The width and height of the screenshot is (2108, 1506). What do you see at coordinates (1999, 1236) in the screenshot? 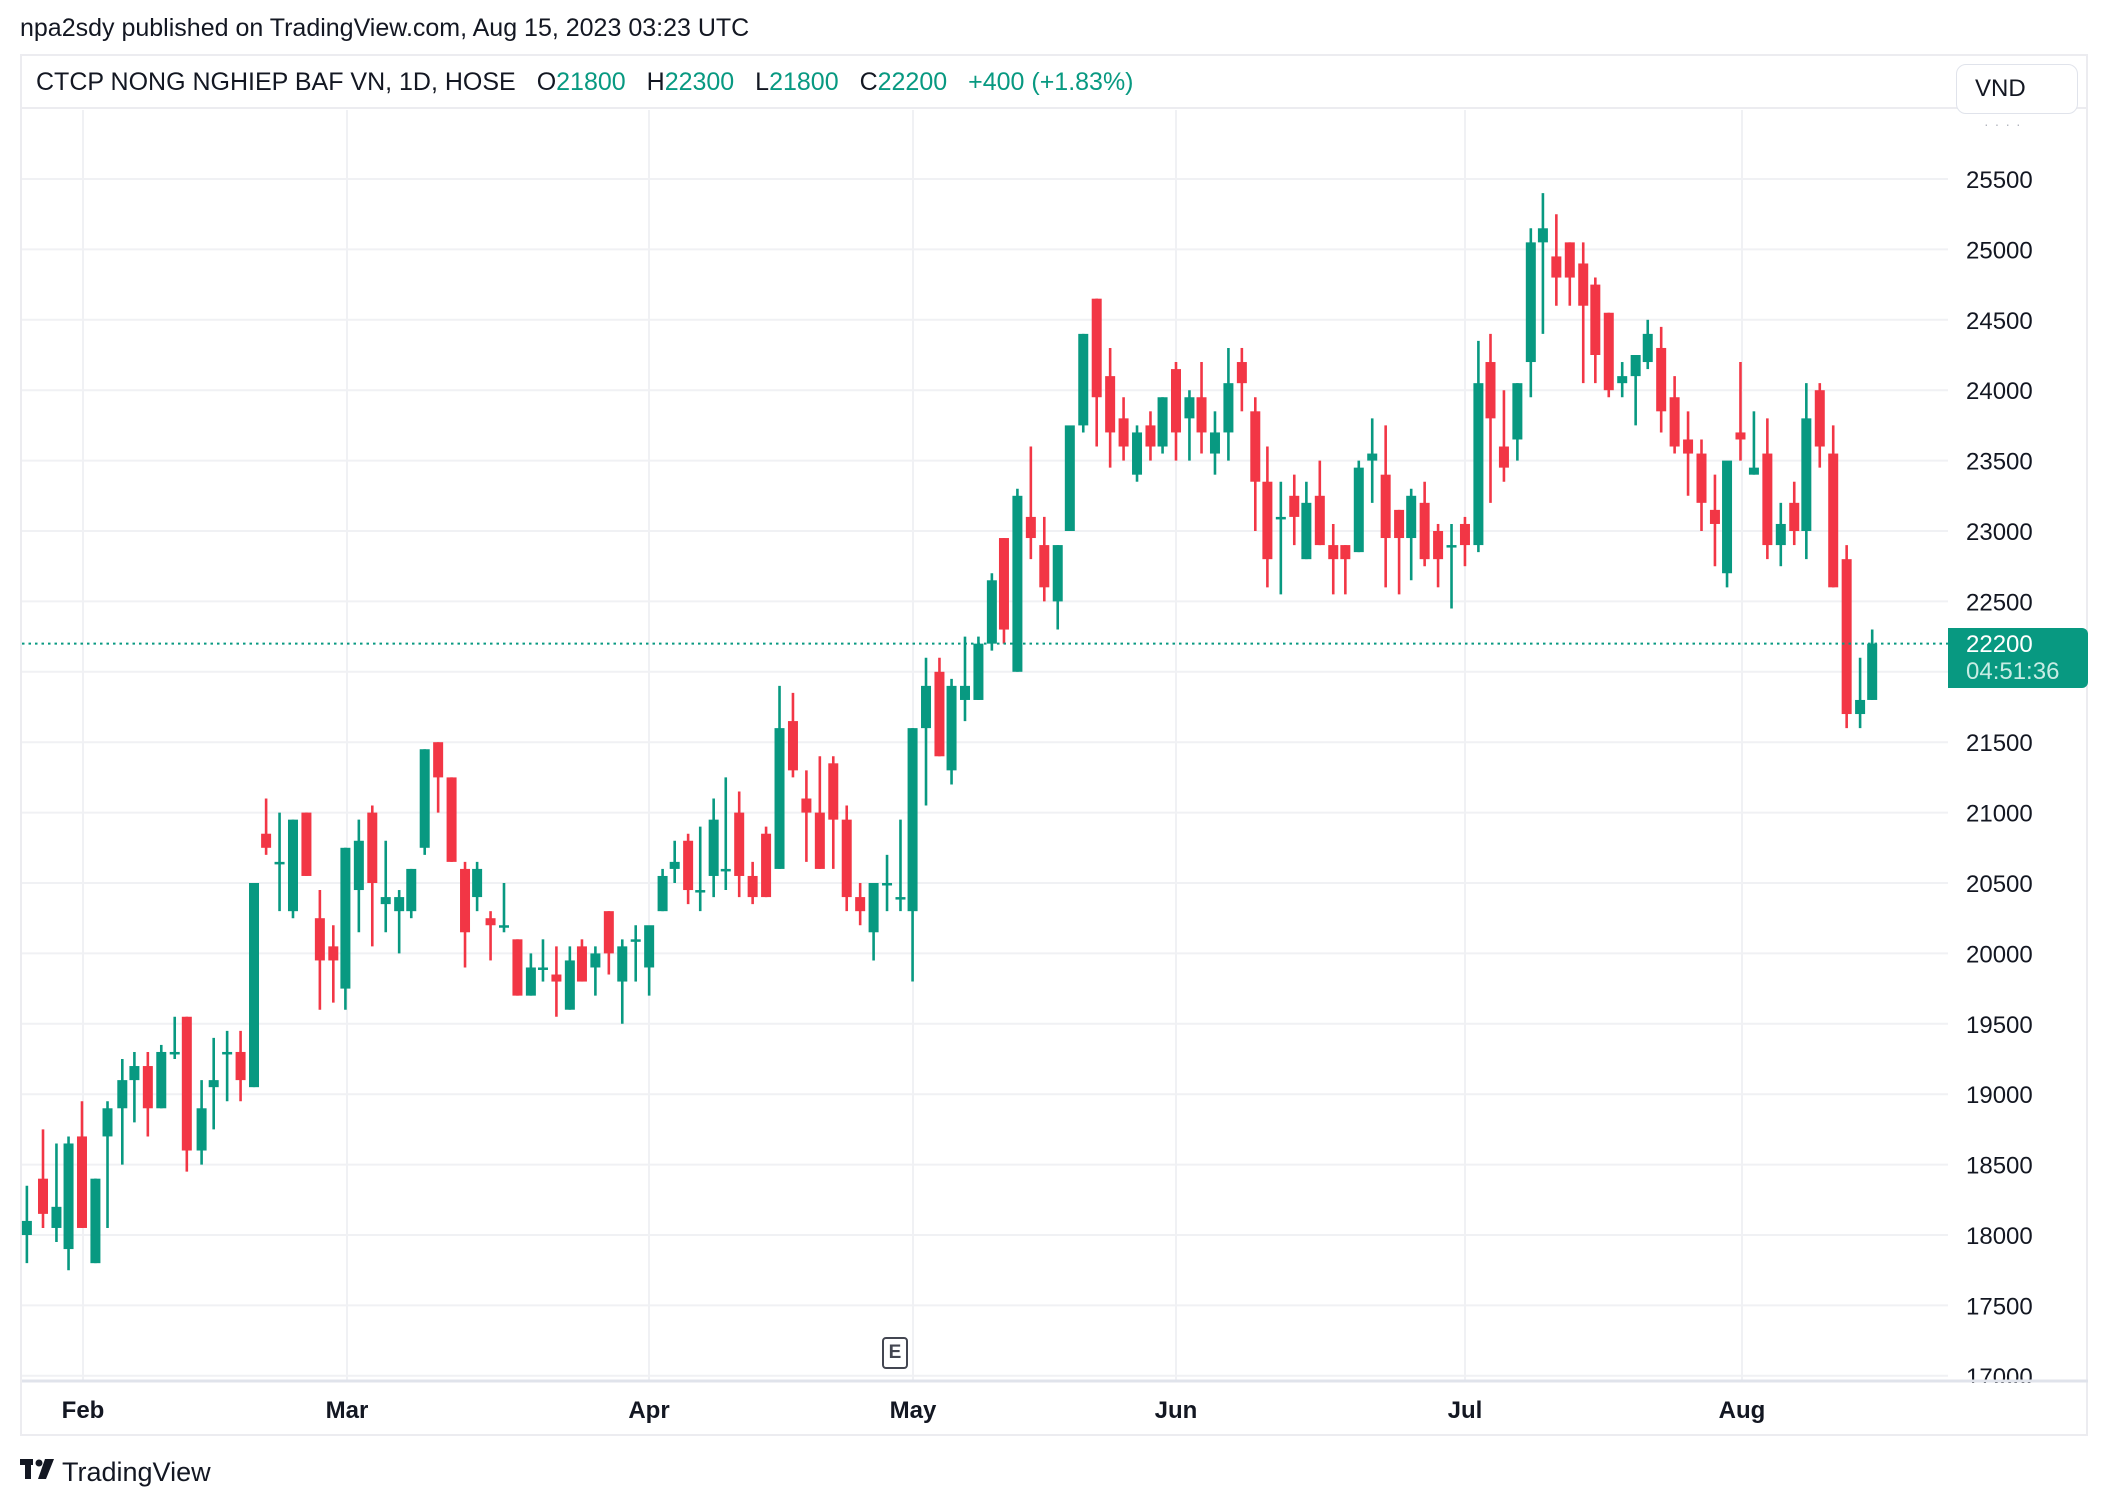
I see `price-axis-label: 18000` at bounding box center [1999, 1236].